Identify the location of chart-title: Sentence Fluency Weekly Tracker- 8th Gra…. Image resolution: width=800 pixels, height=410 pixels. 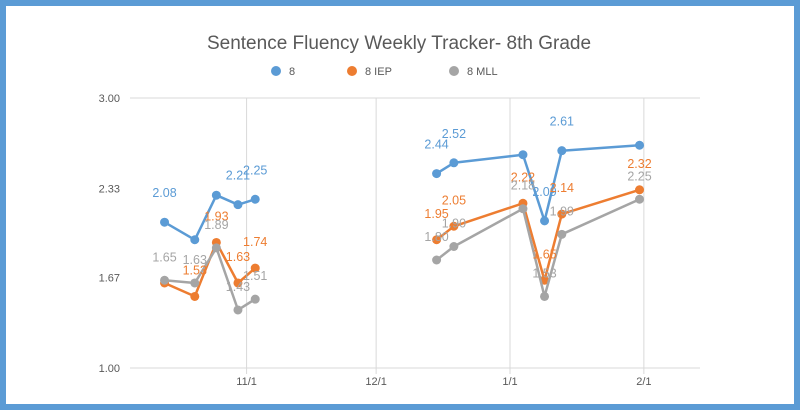
(399, 43).